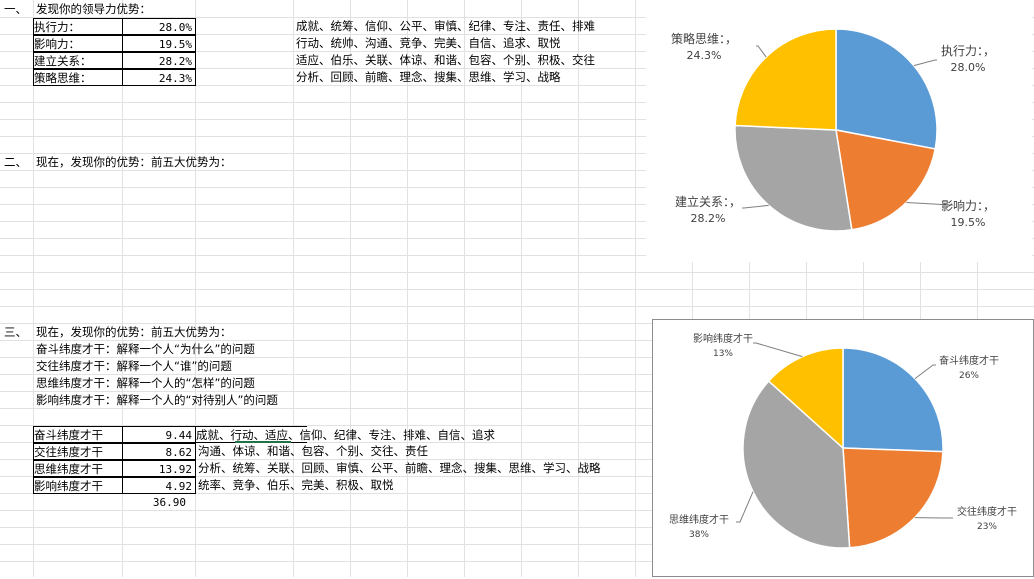  What do you see at coordinates (159, 43) in the screenshot?
I see `s1-row2-value: 19.5%` at bounding box center [159, 43].